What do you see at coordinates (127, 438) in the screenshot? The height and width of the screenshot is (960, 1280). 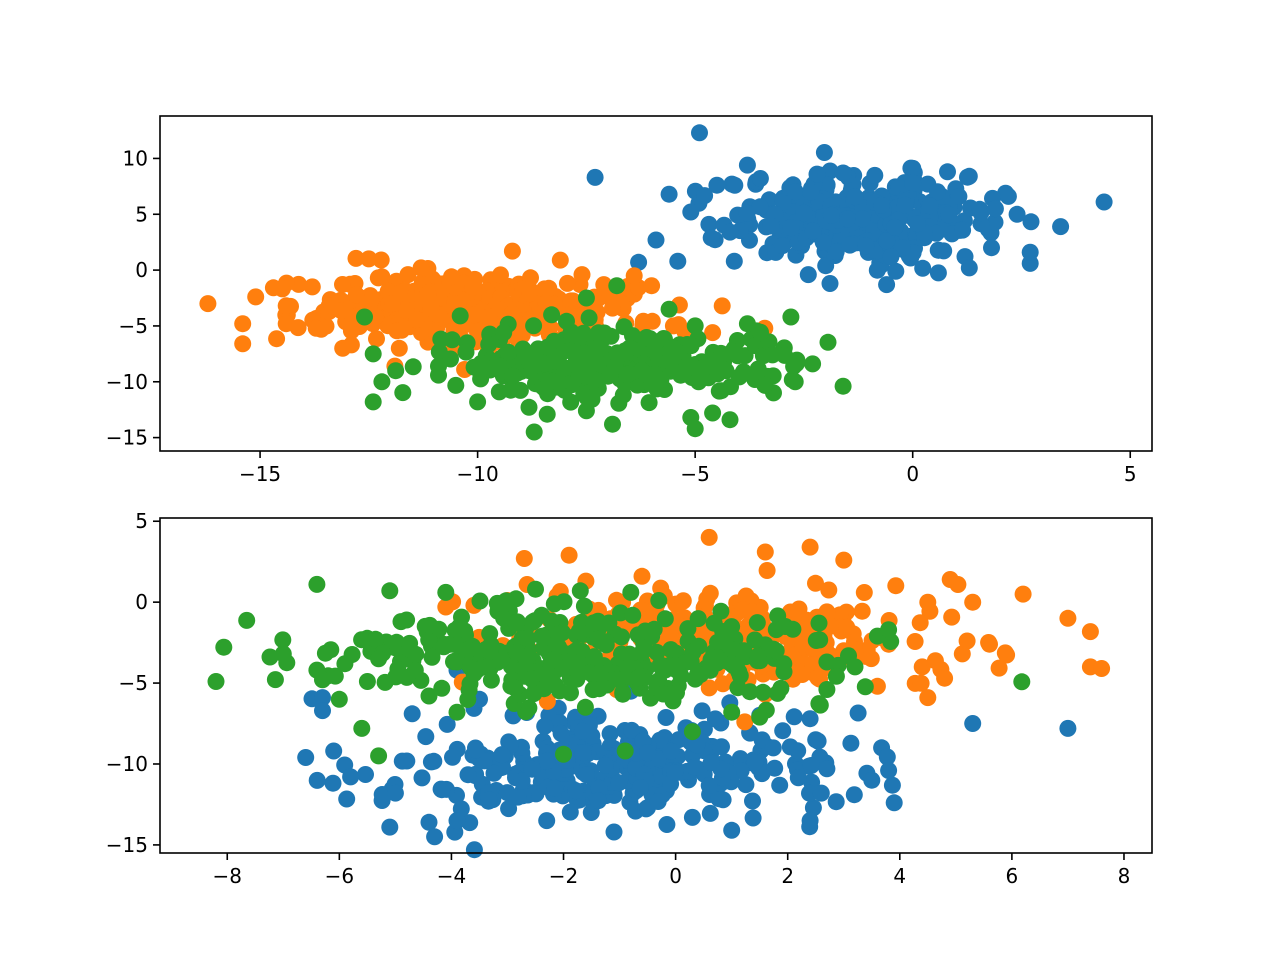 I see `y-tick-label: −15` at bounding box center [127, 438].